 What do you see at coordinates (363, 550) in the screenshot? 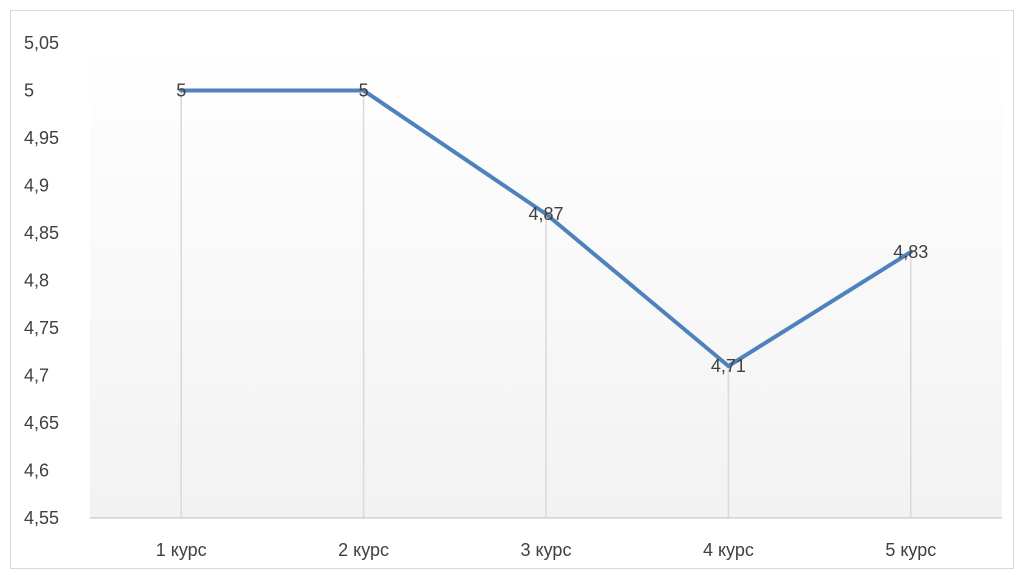
I see `x-tick-label: 2 курс` at bounding box center [363, 550].